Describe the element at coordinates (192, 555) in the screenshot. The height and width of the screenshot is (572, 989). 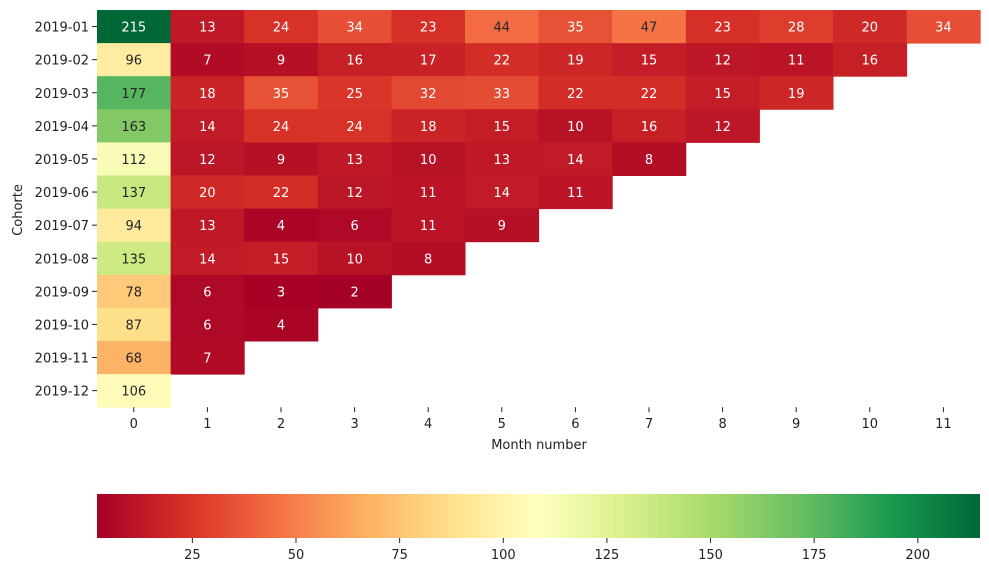
I see `colorbar-tick-label: 25` at that location.